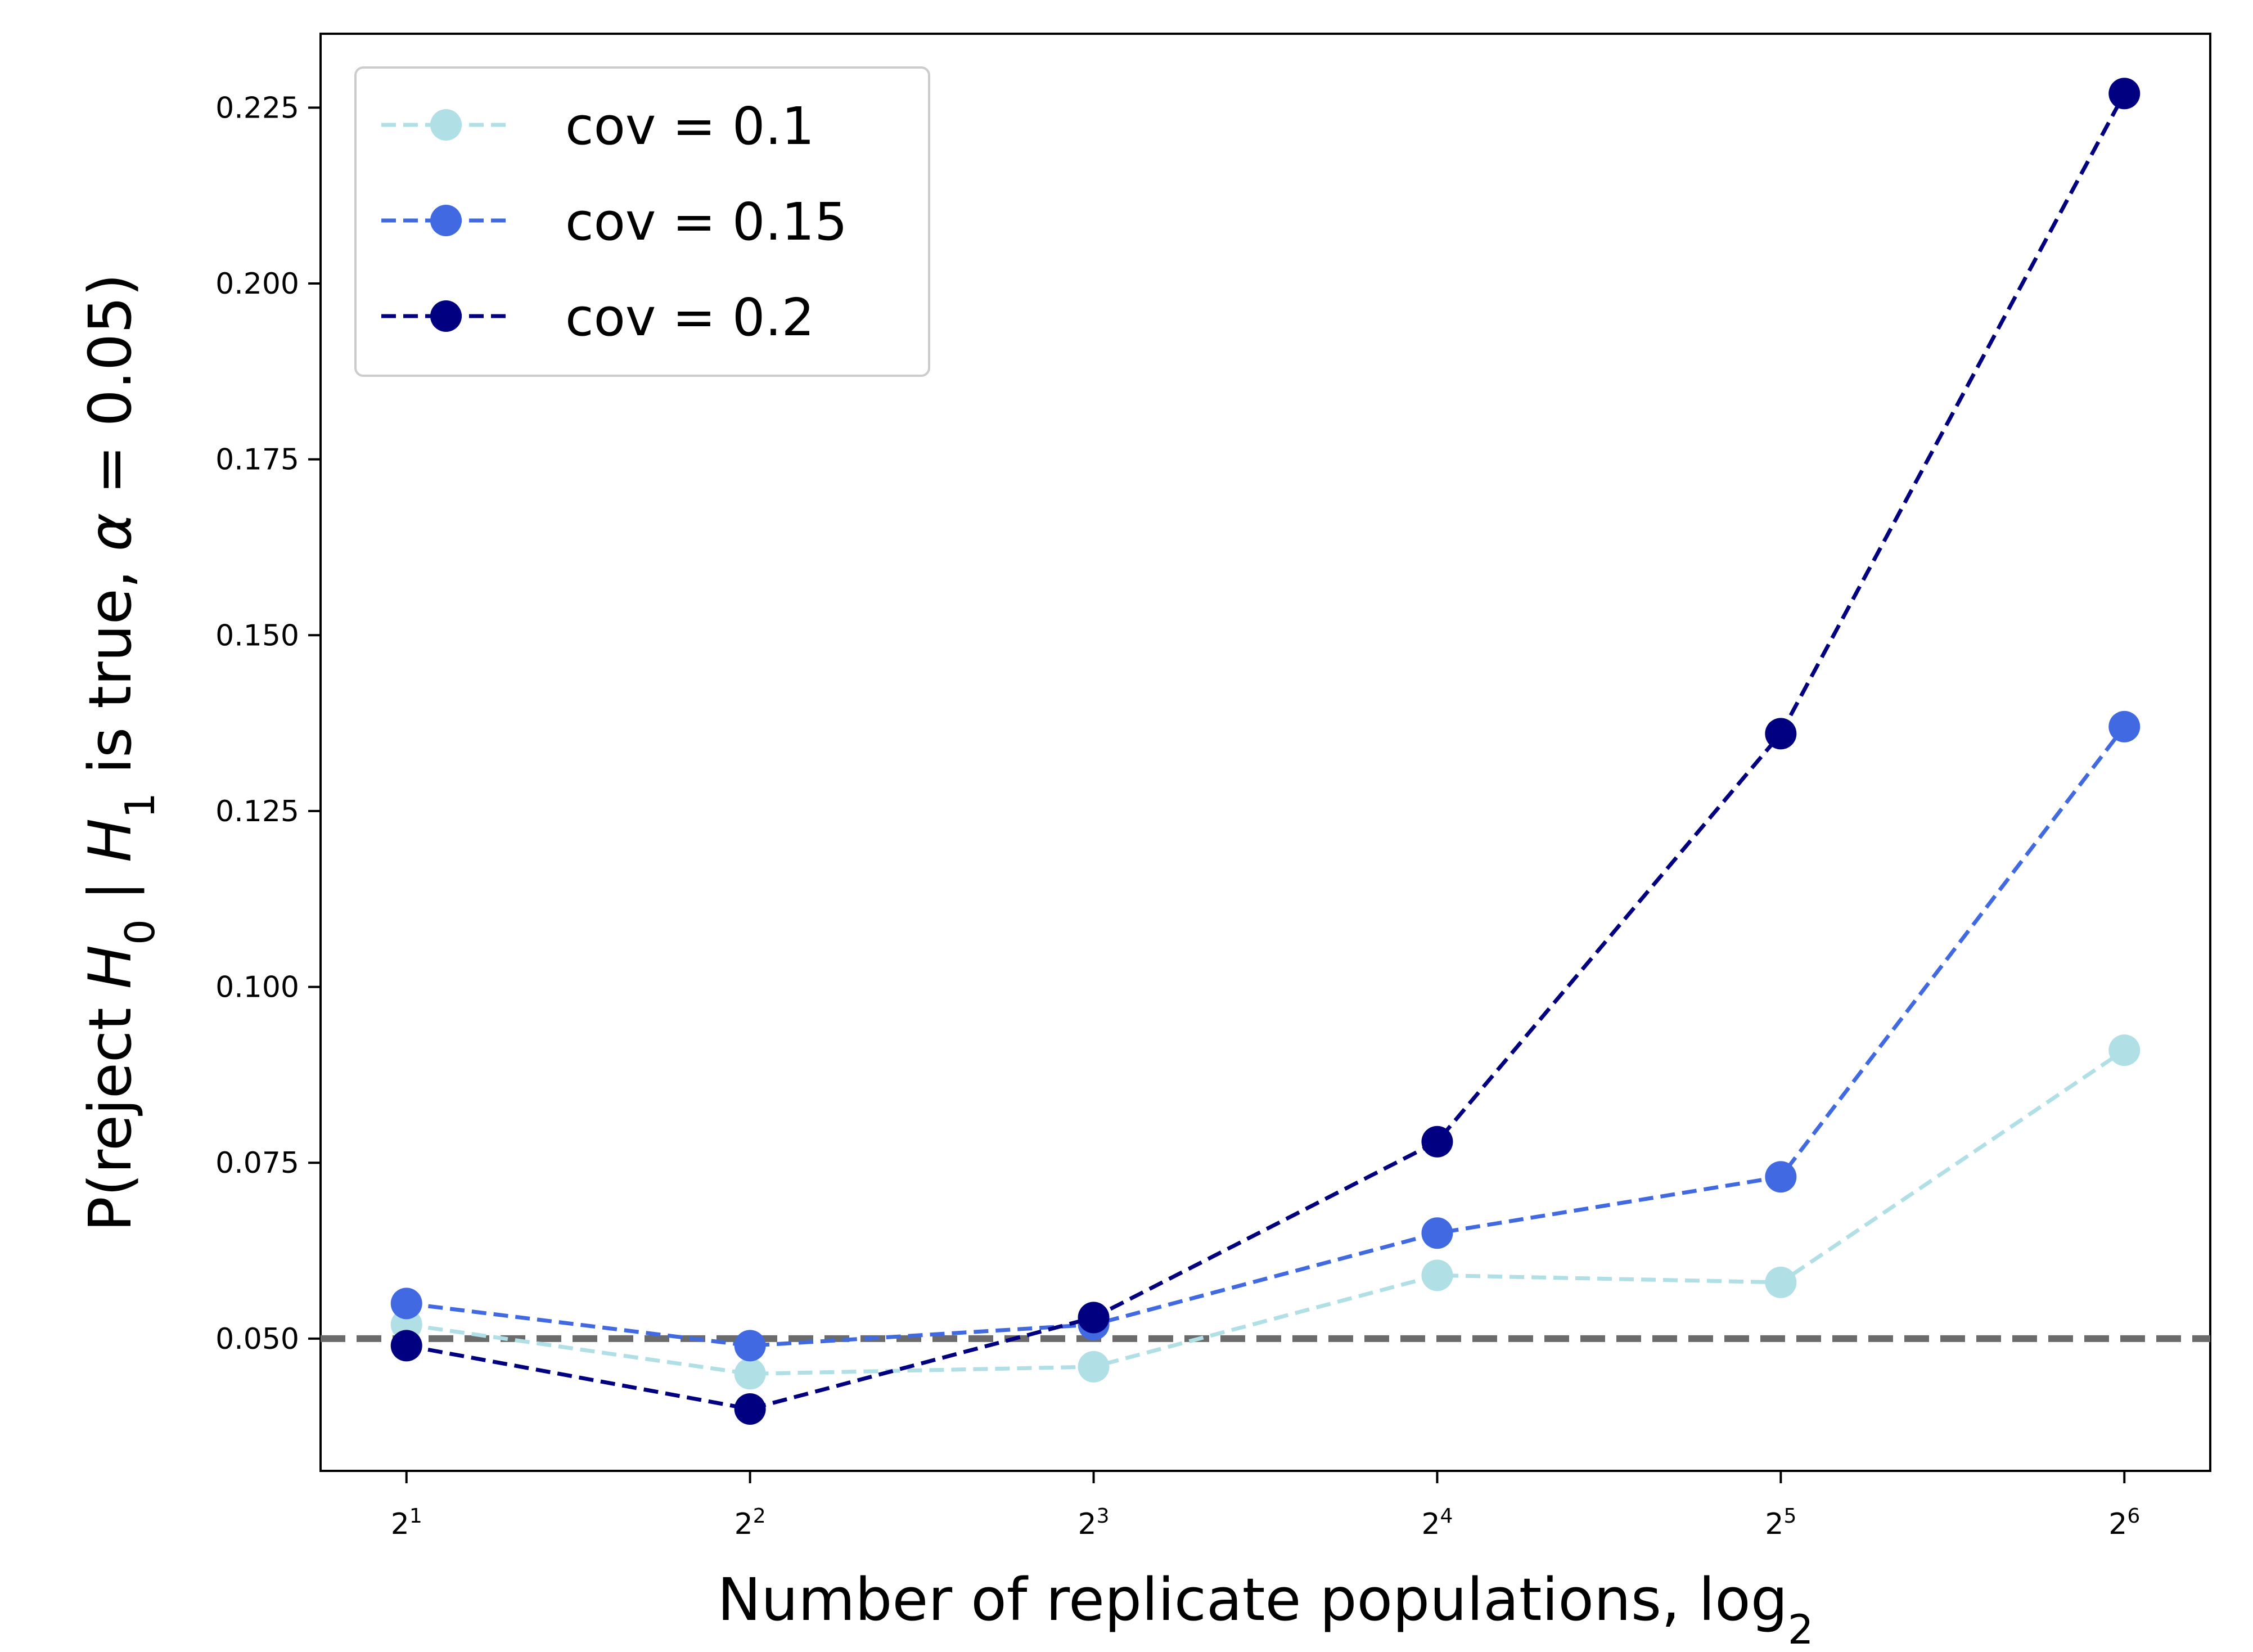  I want to click on x-tick-label: 25, so click(1780, 1523).